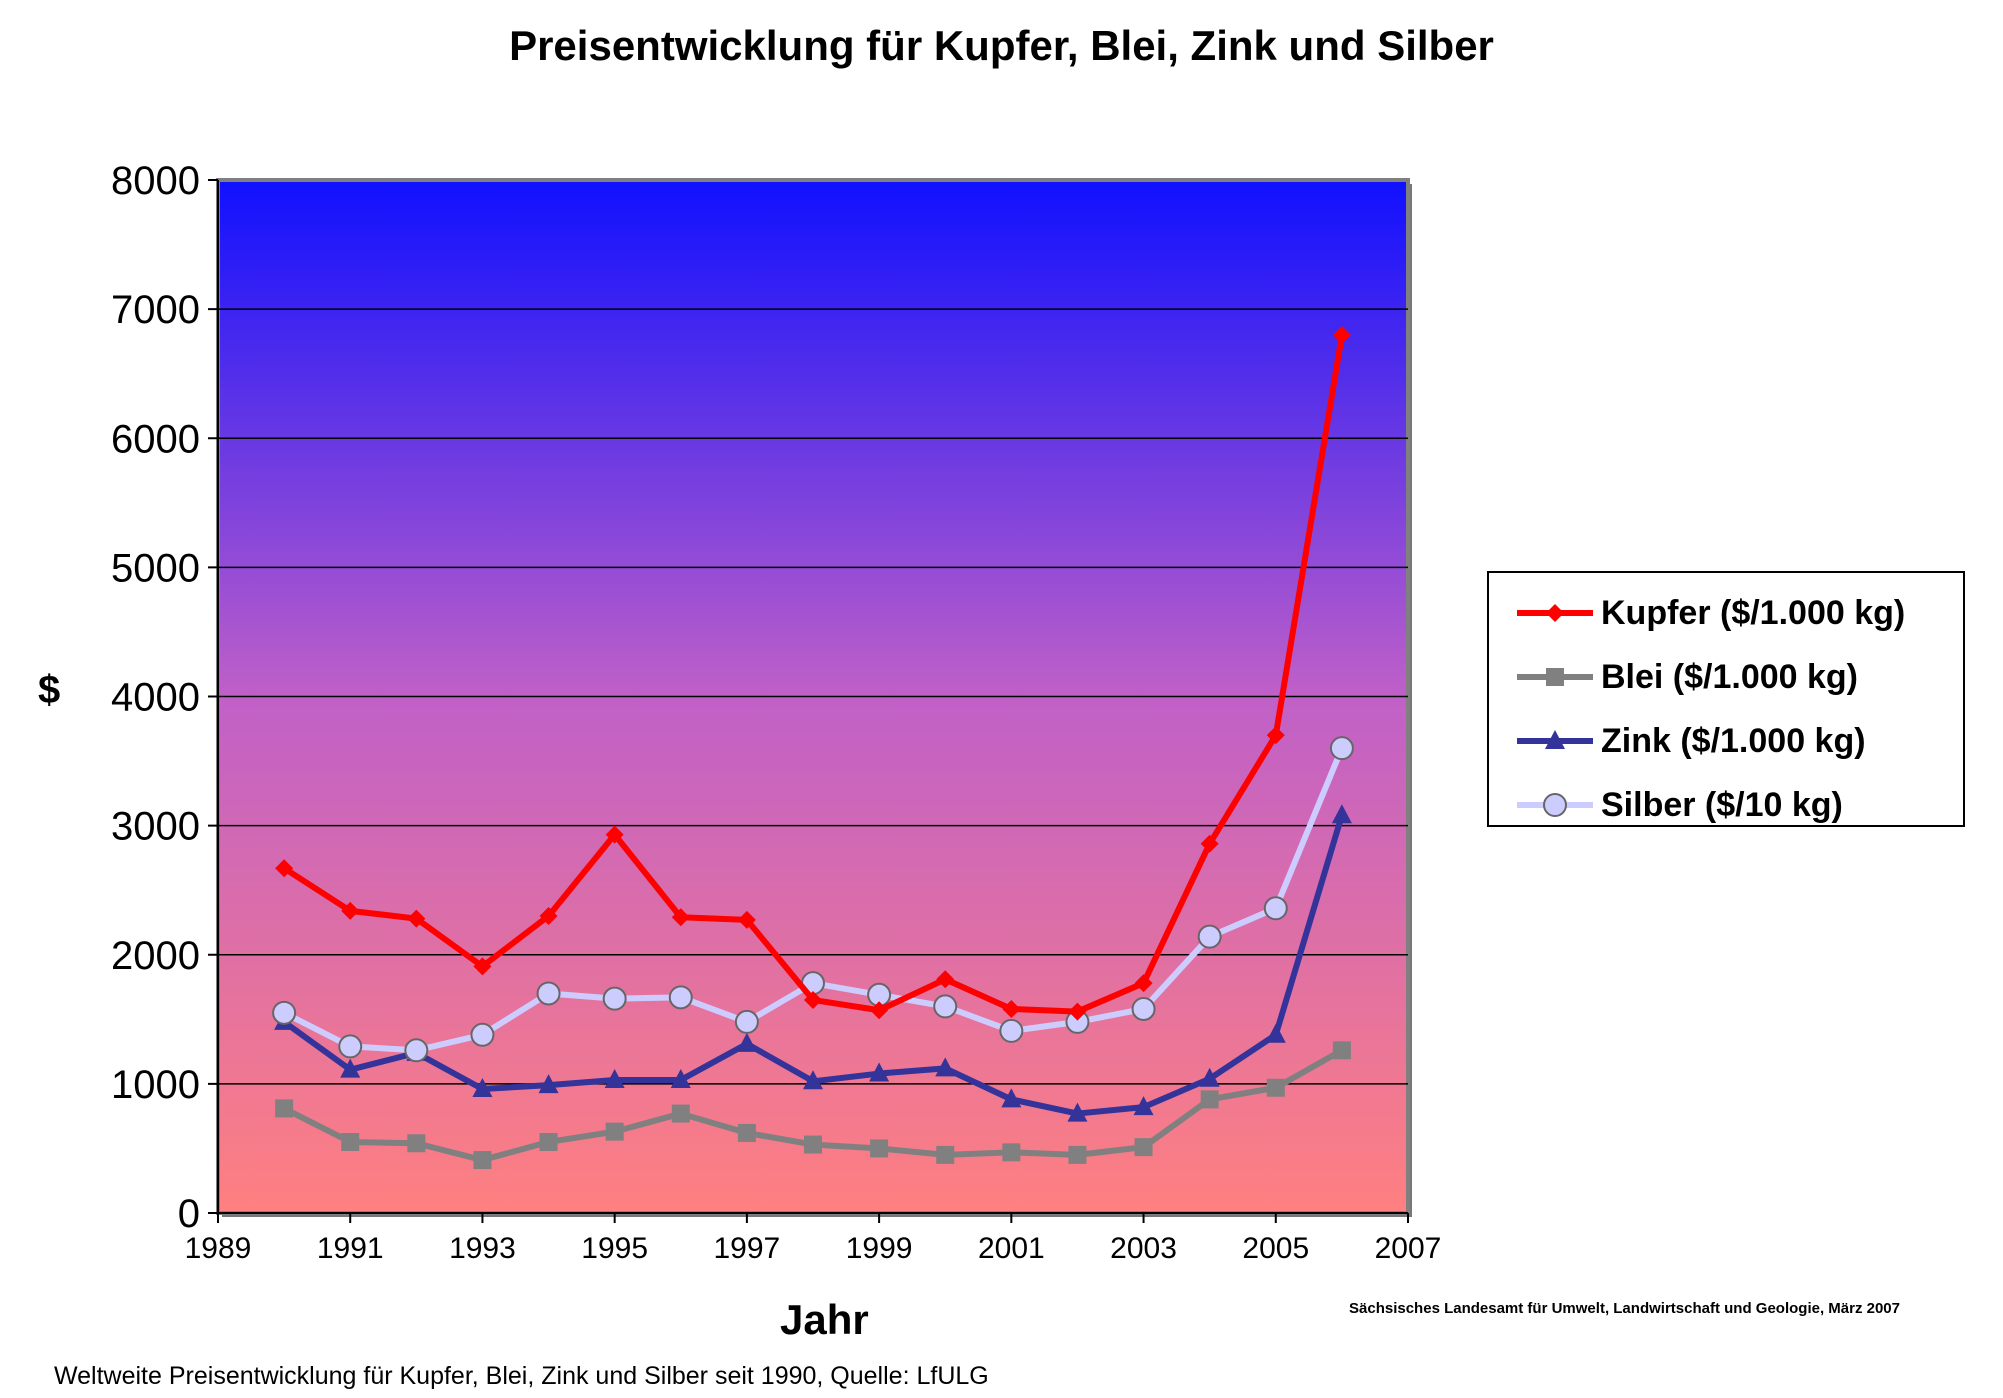  I want to click on data-point-blei-1993, so click(482, 1160).